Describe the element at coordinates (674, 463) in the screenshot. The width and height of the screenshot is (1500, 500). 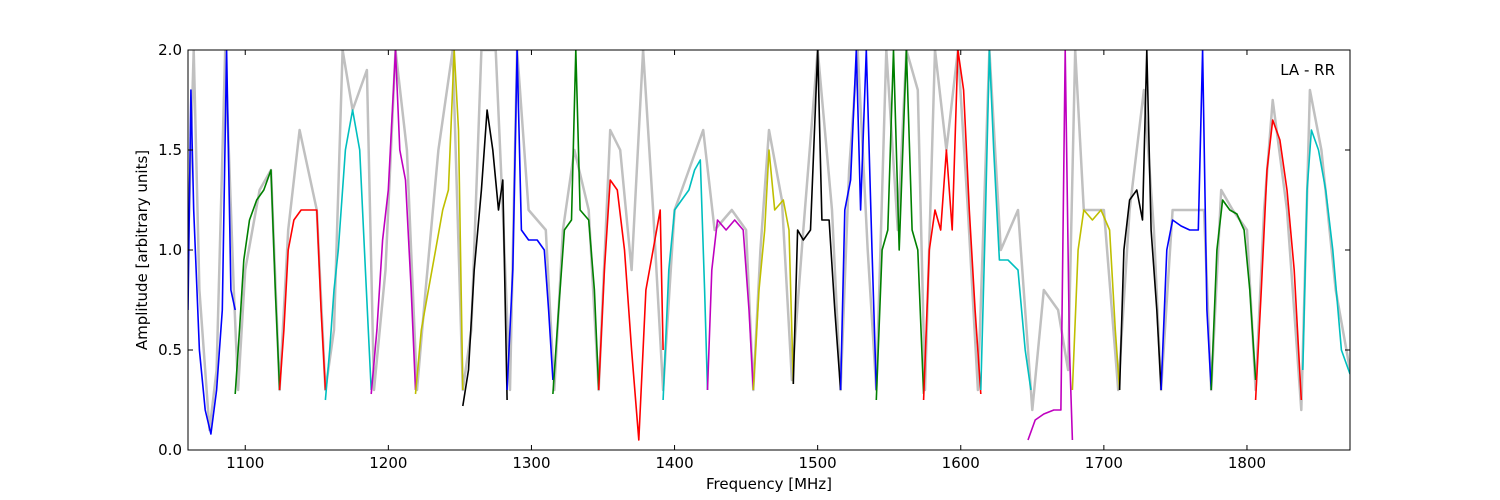
I see `x-tick-label: 1400` at that location.